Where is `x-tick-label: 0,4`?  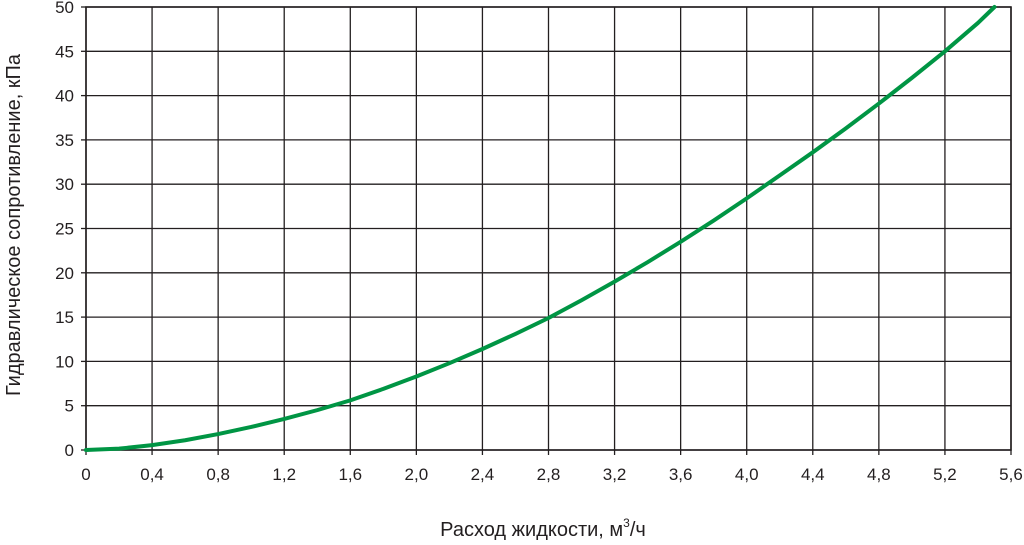
x-tick-label: 0,4 is located at coordinates (152, 474).